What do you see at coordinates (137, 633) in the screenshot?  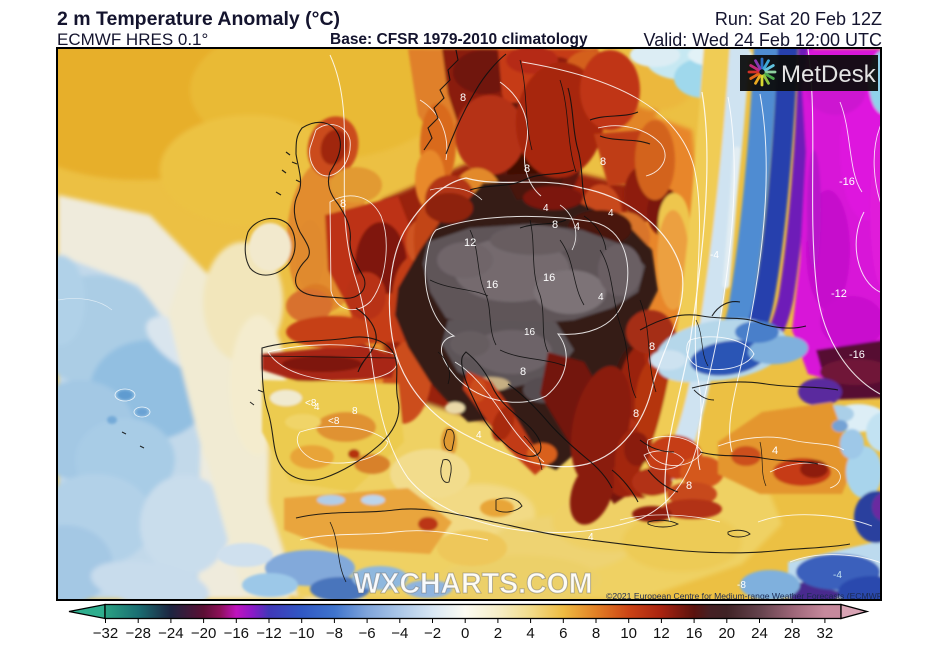 I see `svg-text: −28` at bounding box center [137, 633].